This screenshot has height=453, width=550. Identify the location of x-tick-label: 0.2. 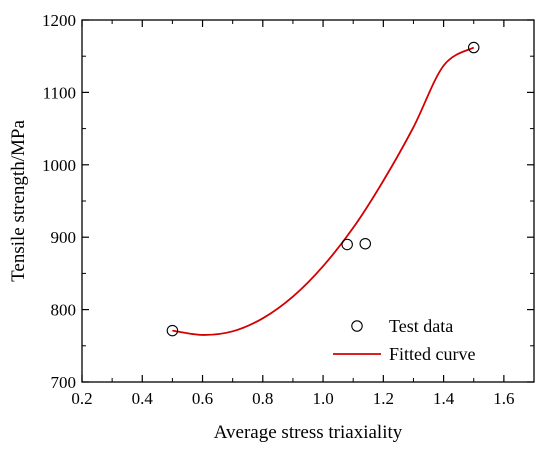
(81, 398).